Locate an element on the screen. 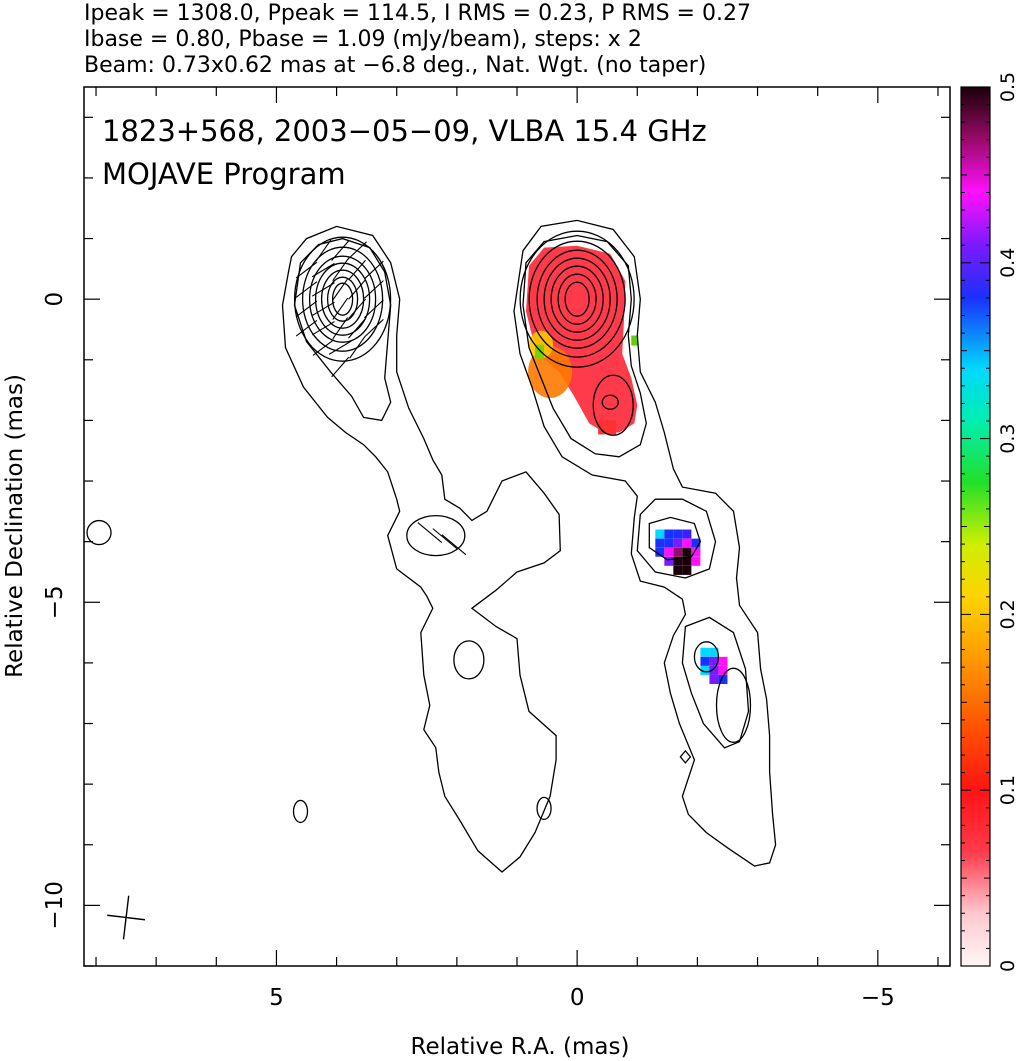  beam-minor-axis is located at coordinates (126, 917).